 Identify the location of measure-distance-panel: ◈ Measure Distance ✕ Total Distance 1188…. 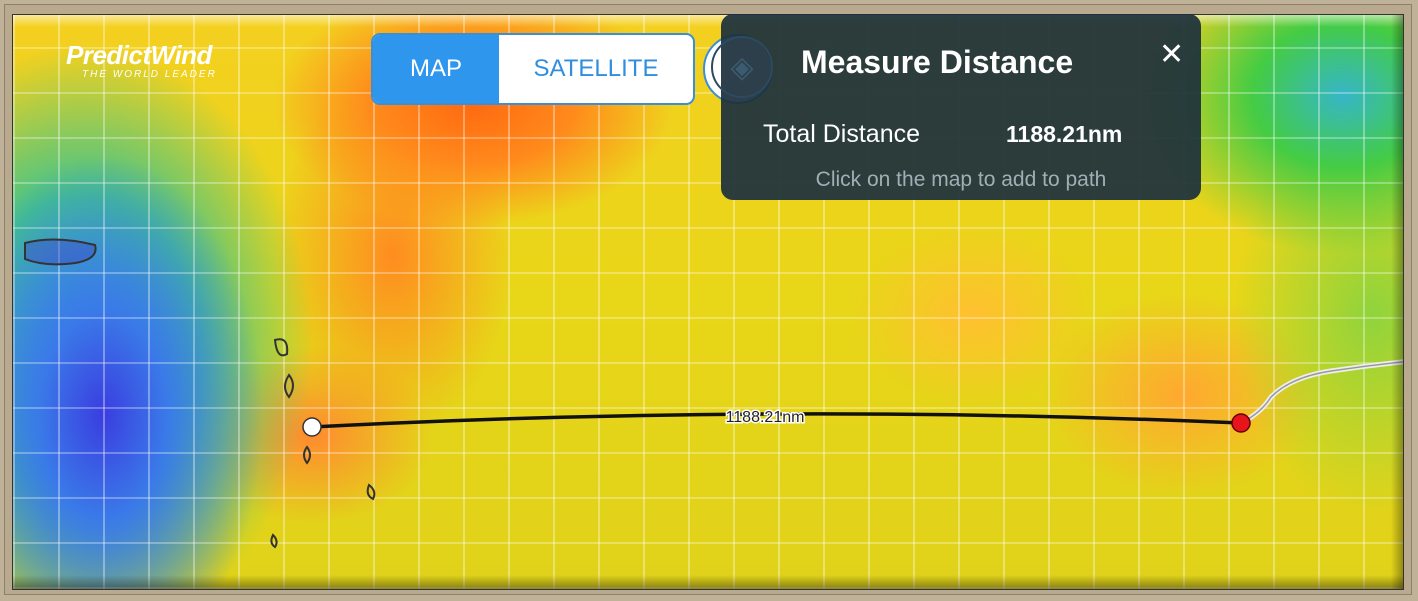
(956, 107).